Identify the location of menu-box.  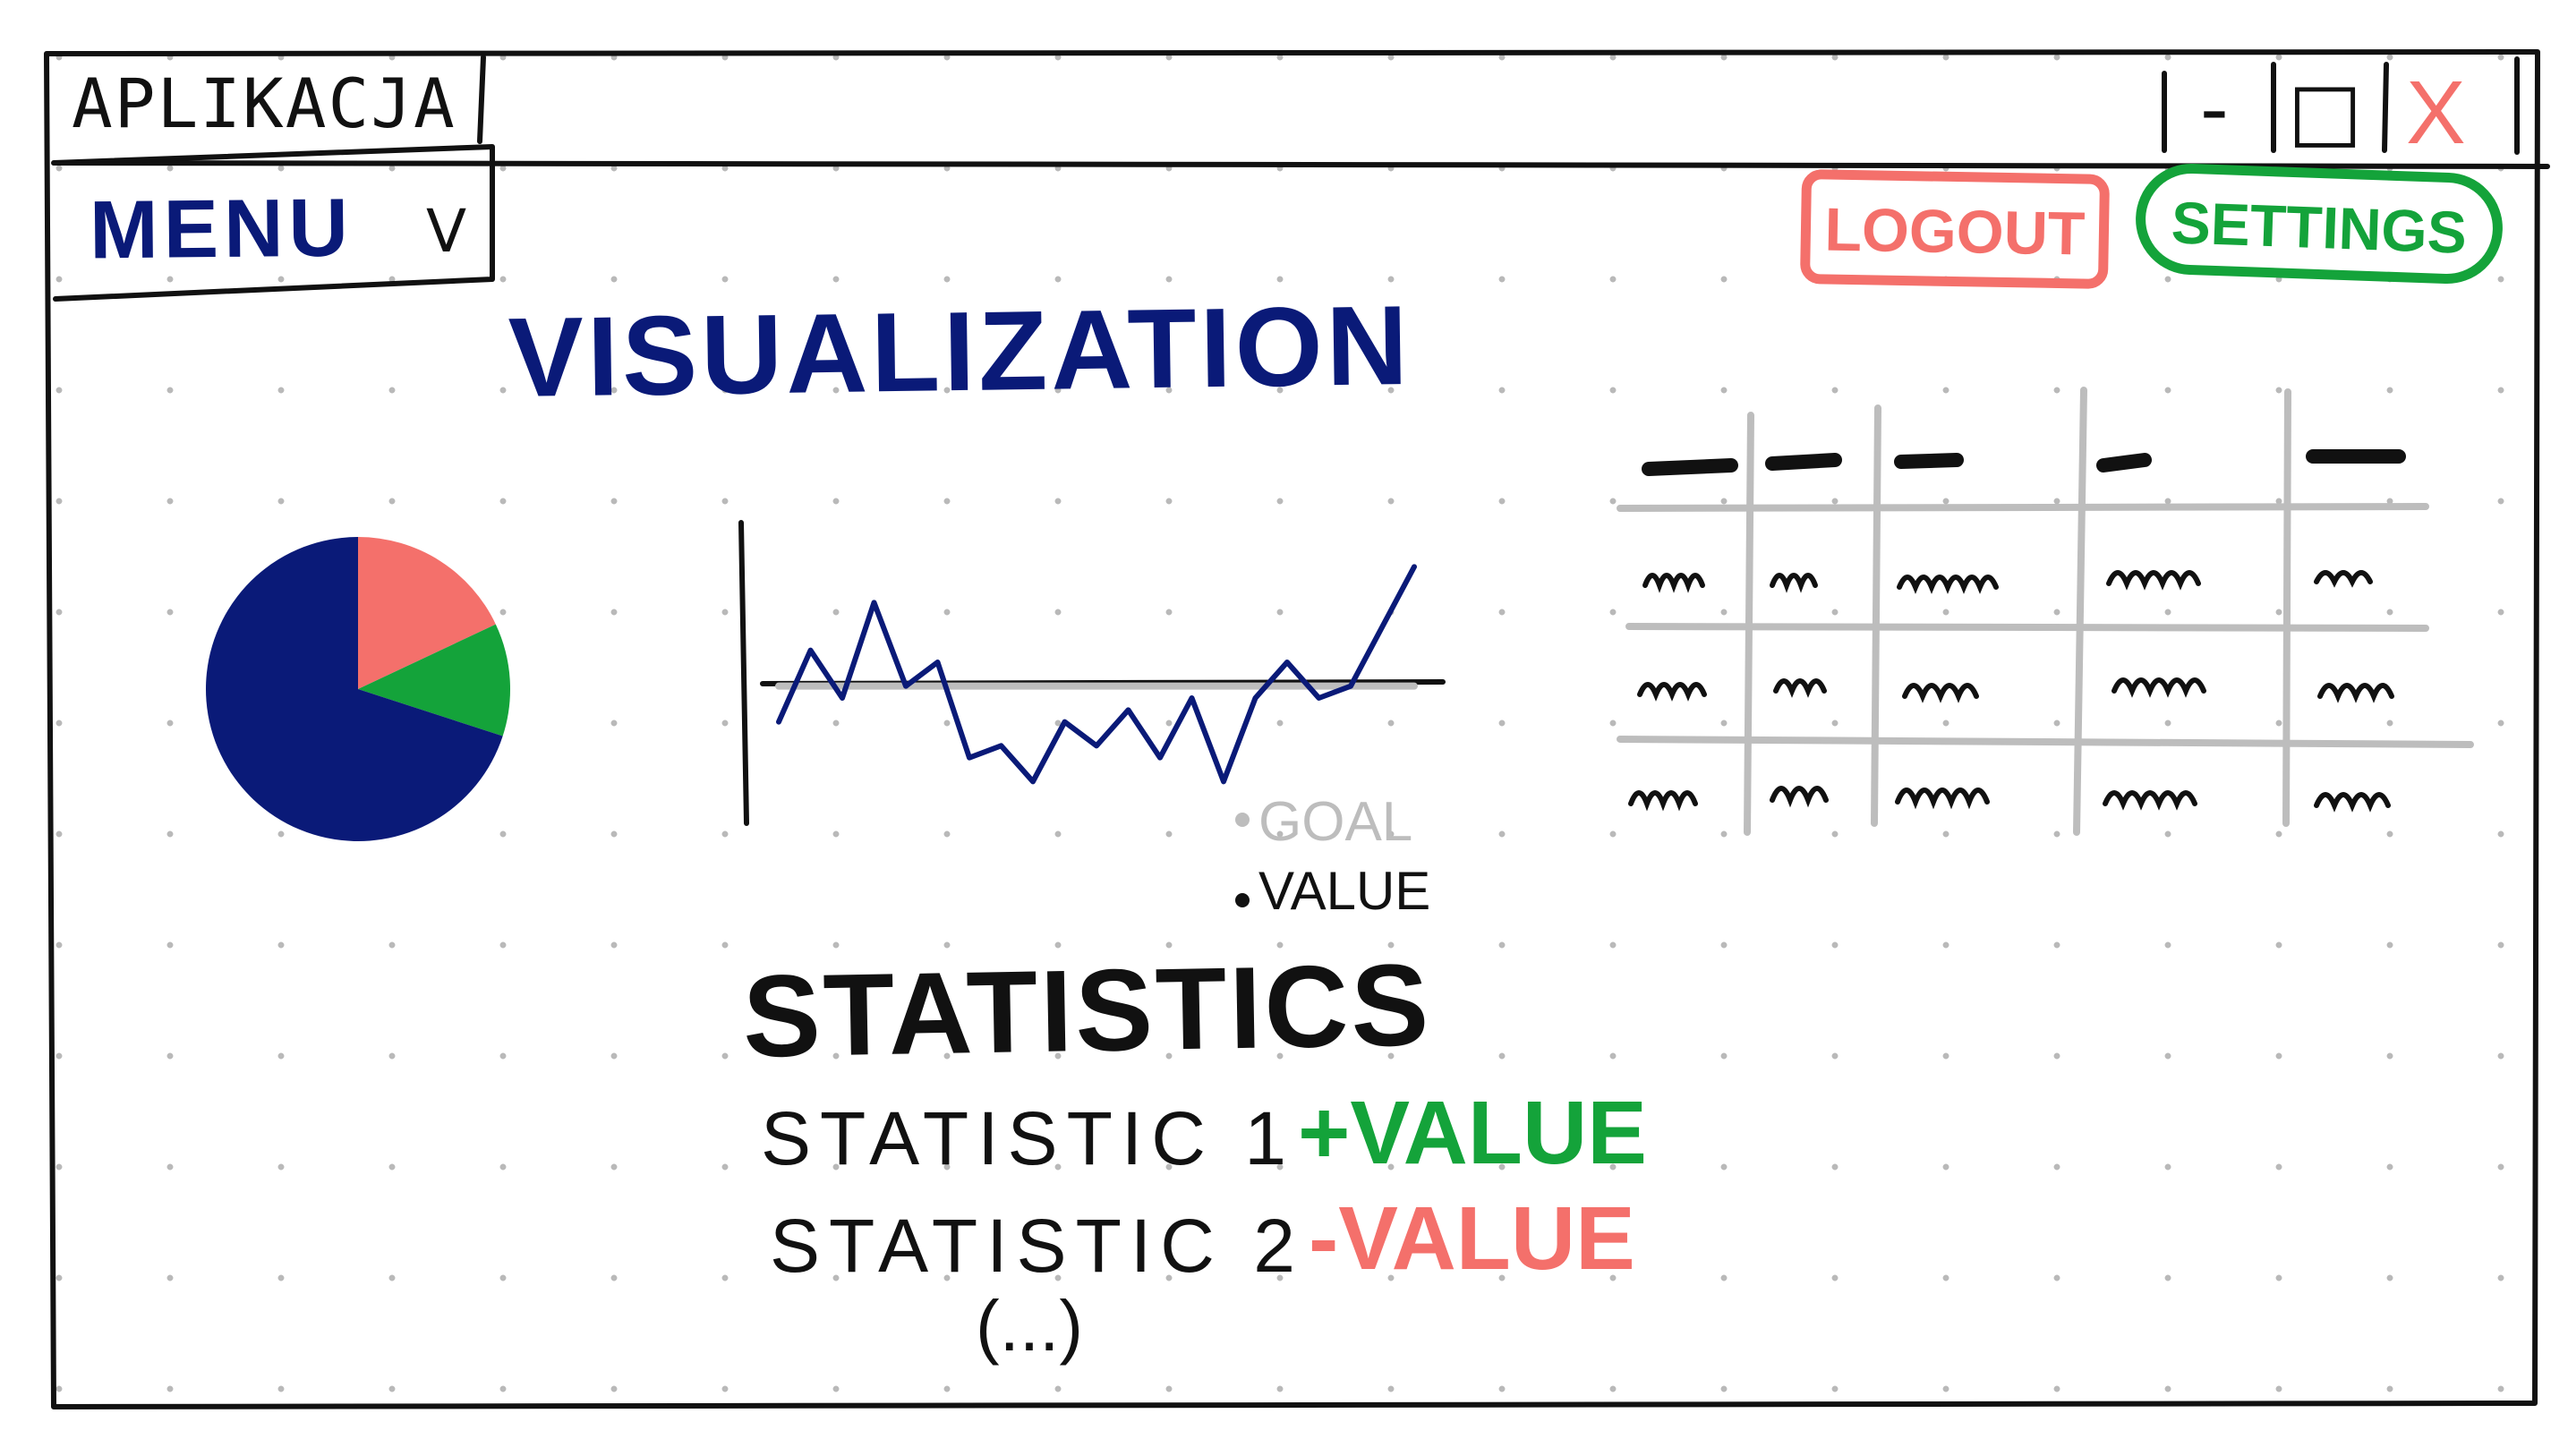
(273, 223).